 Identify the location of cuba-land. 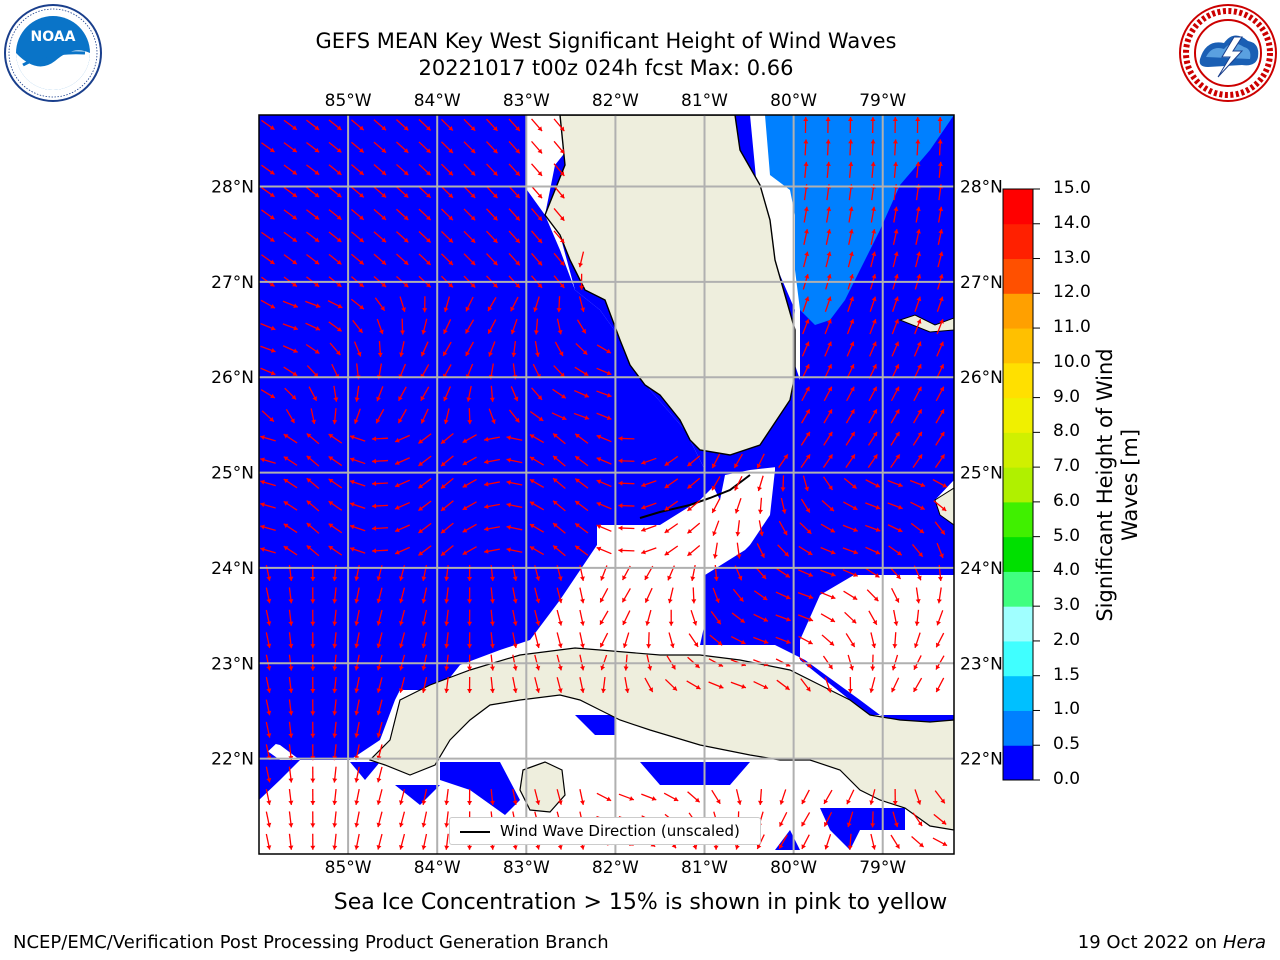
(661, 739).